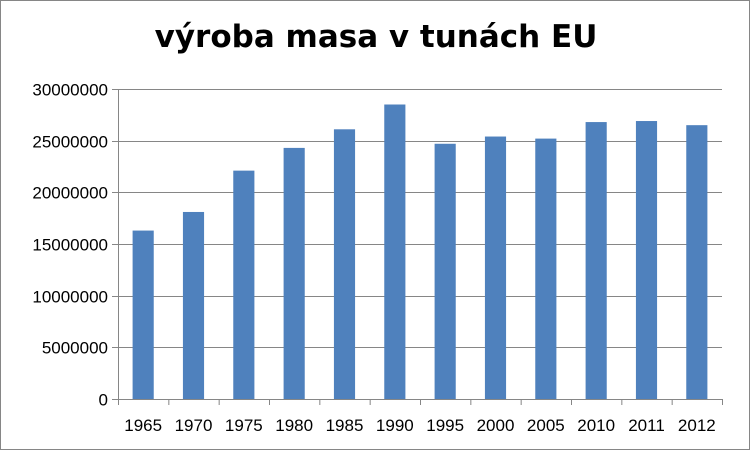  What do you see at coordinates (496, 425) in the screenshot?
I see `x-tick-label: 2000` at bounding box center [496, 425].